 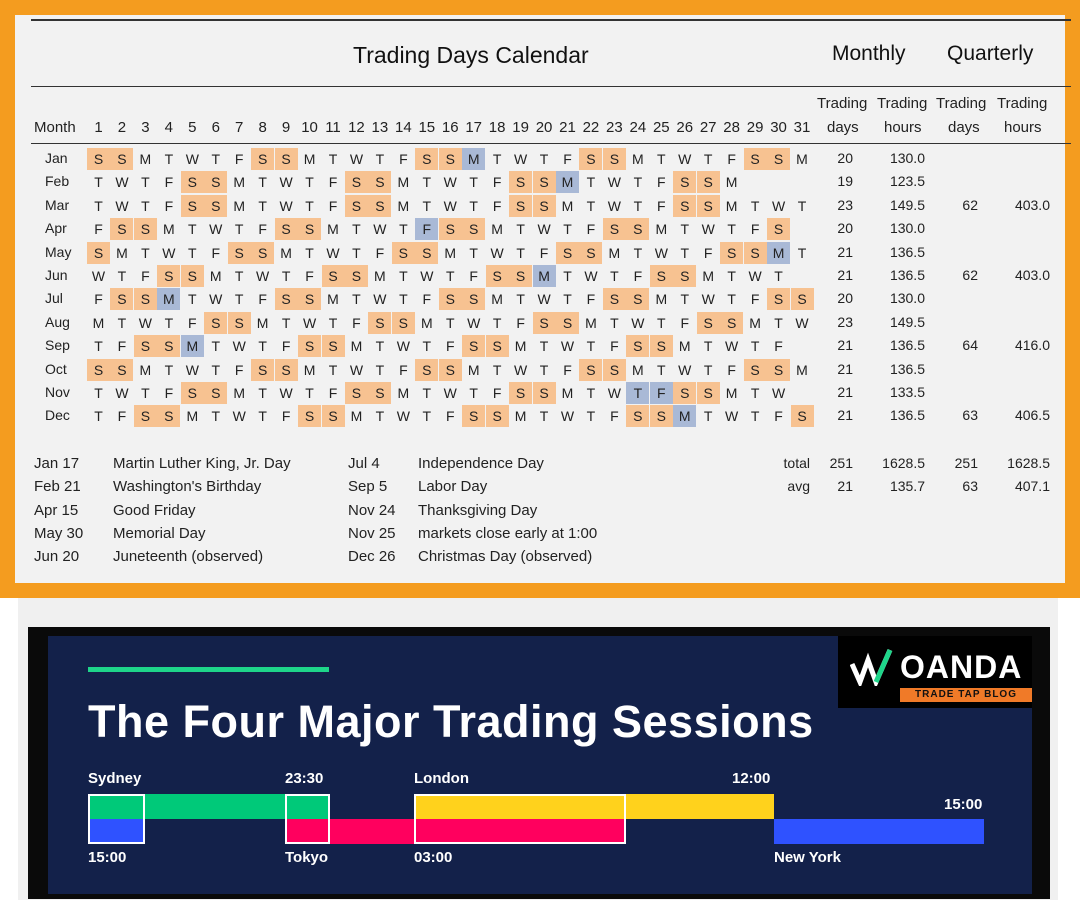 What do you see at coordinates (505, 557) in the screenshot?
I see `holiday-name: Christmas Day (observed)` at bounding box center [505, 557].